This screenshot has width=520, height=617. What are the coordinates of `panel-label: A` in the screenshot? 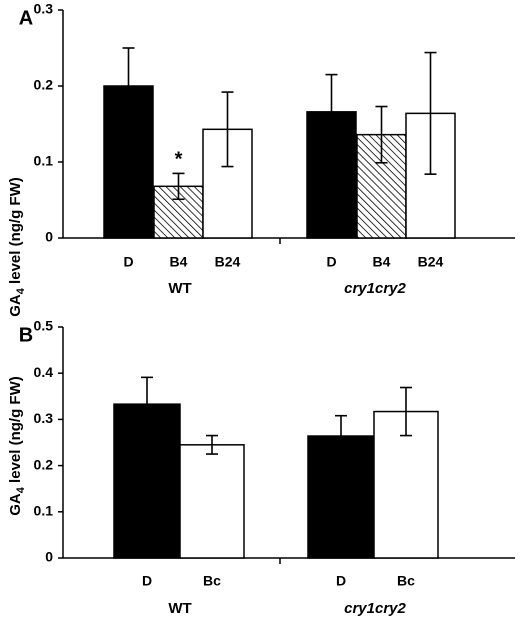 It's located at (26, 18).